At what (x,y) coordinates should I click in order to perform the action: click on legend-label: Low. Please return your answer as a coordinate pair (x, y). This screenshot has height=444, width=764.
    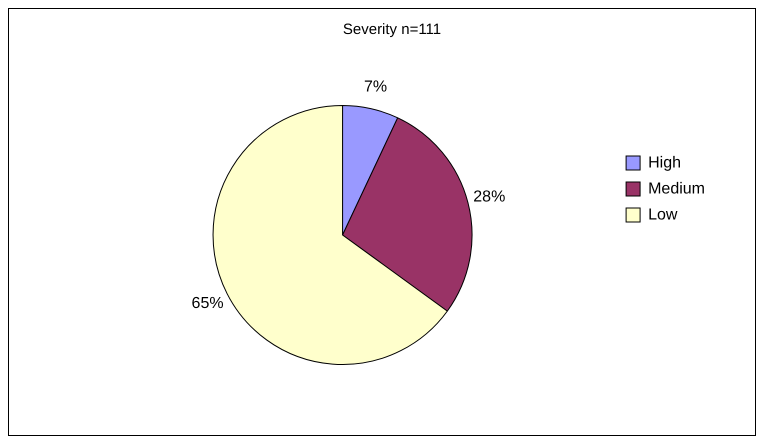
    Looking at the image, I should click on (663, 215).